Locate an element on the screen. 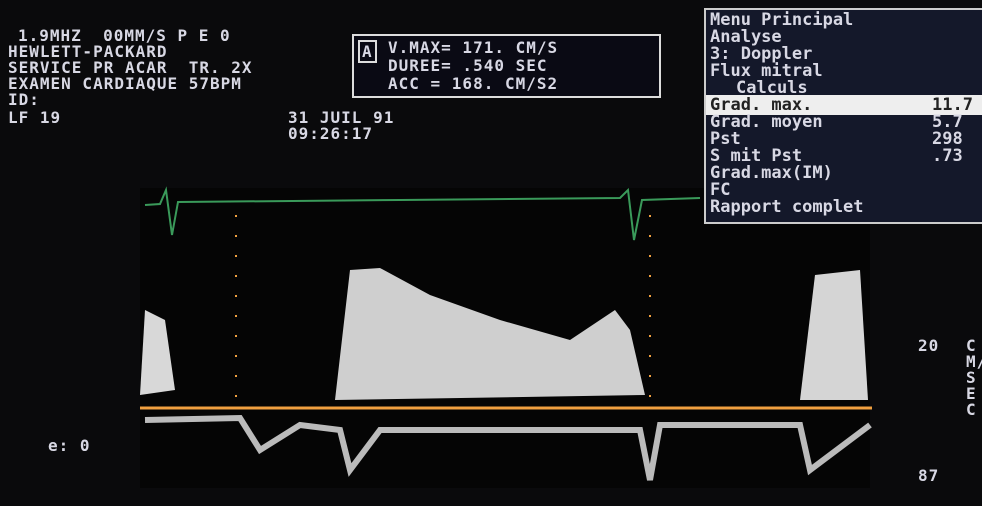 This screenshot has height=506, width=982. menu-item: FC is located at coordinates (720, 190).